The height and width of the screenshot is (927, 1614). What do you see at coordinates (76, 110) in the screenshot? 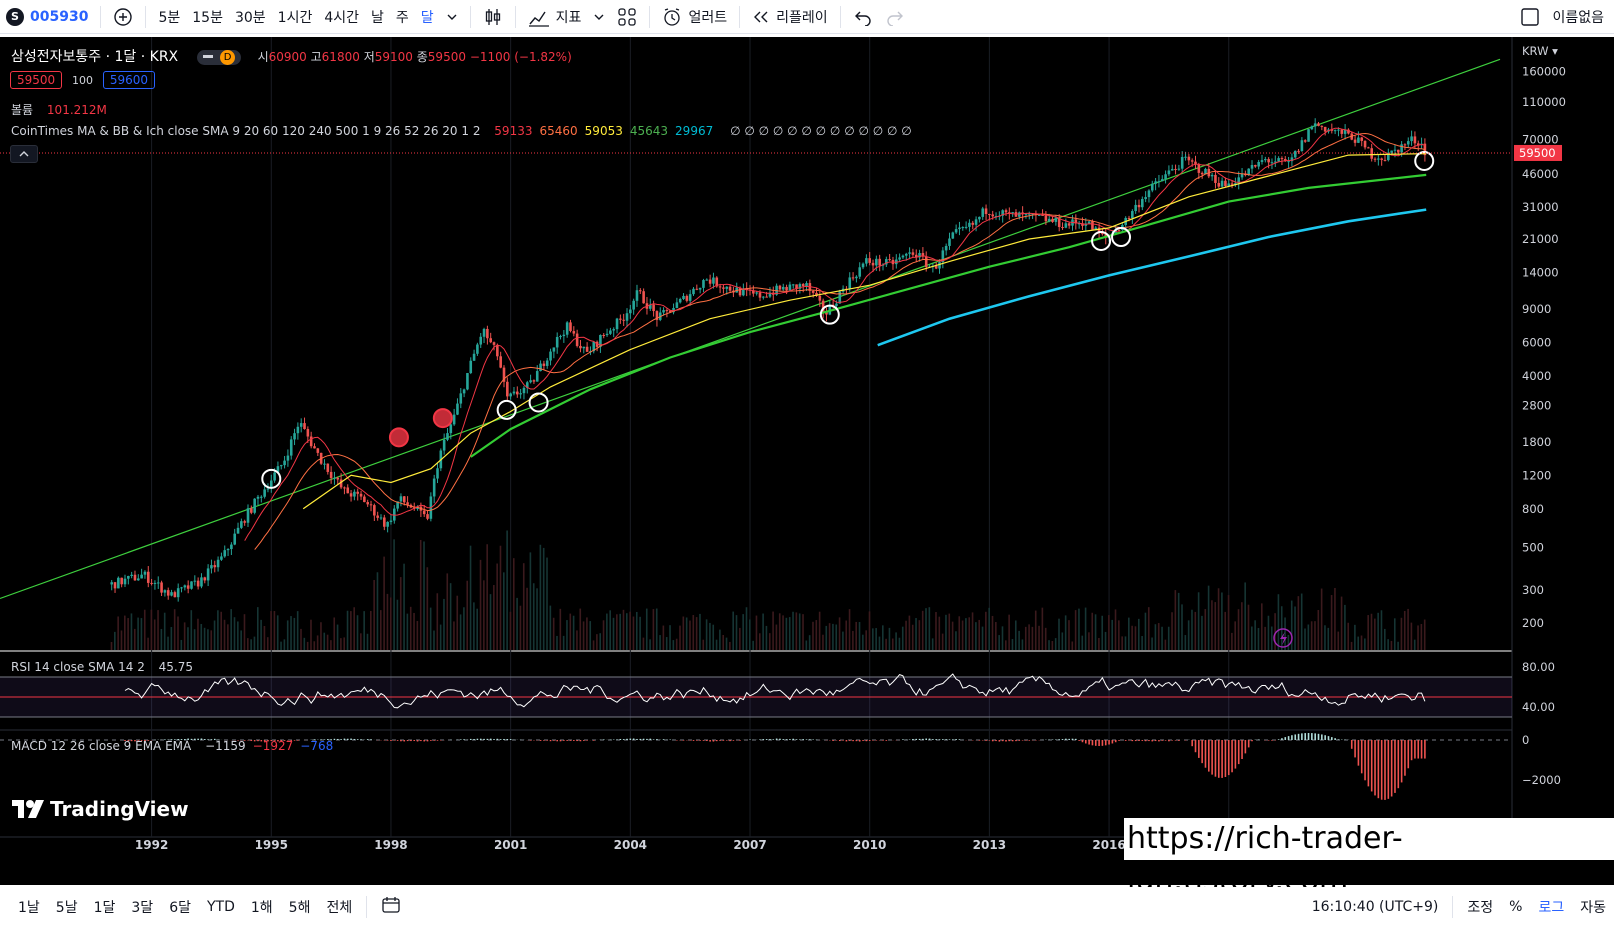
I see `volume-value: 101.212M` at bounding box center [76, 110].